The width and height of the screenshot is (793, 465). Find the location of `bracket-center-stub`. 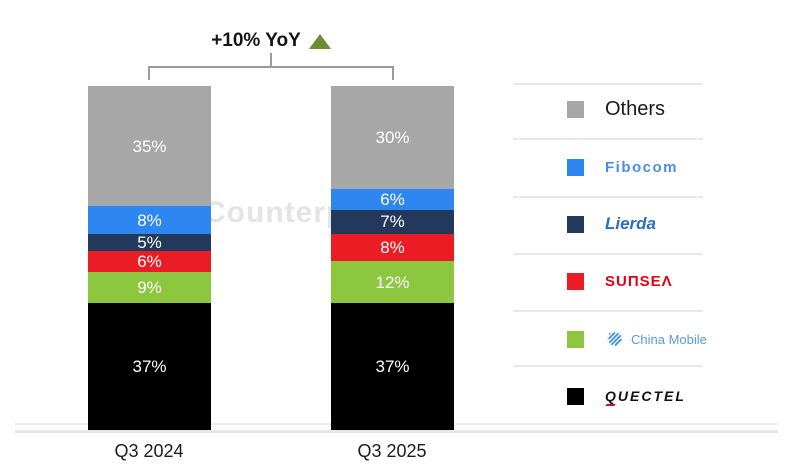

bracket-center-stub is located at coordinates (271, 60).